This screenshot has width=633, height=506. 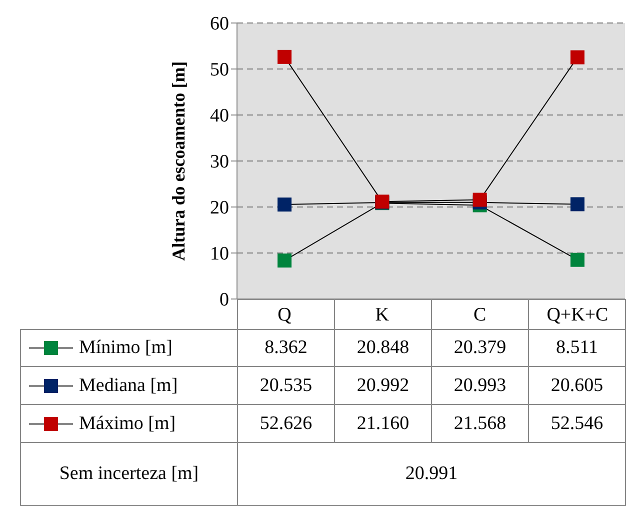 I want to click on data-label: 20.379, so click(x=480, y=348).